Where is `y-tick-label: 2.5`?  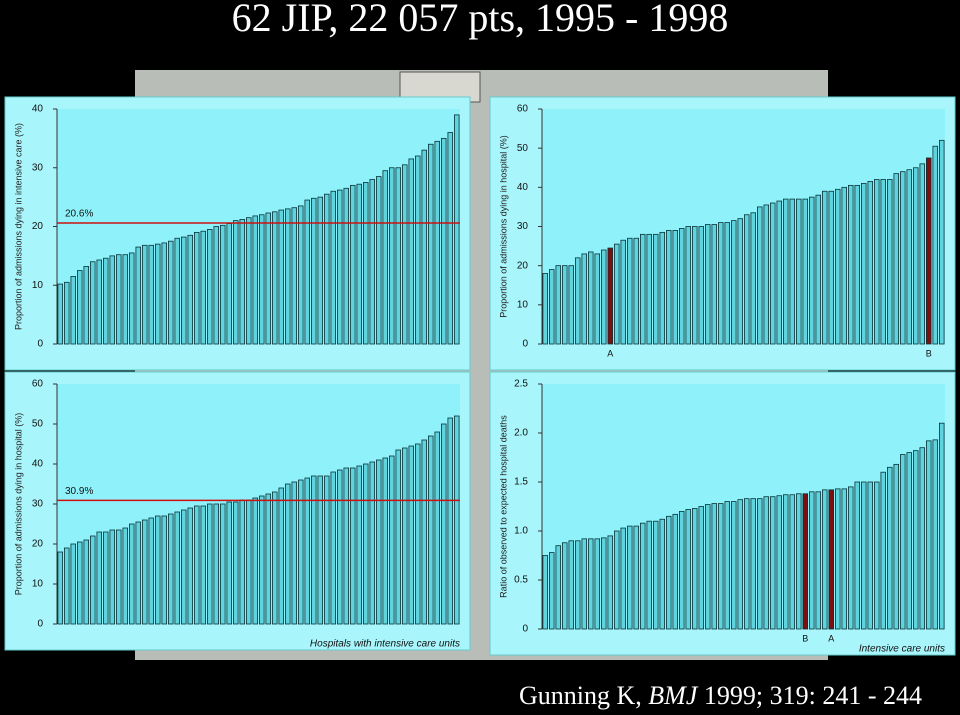
y-tick-label: 2.5 is located at coordinates (521, 384).